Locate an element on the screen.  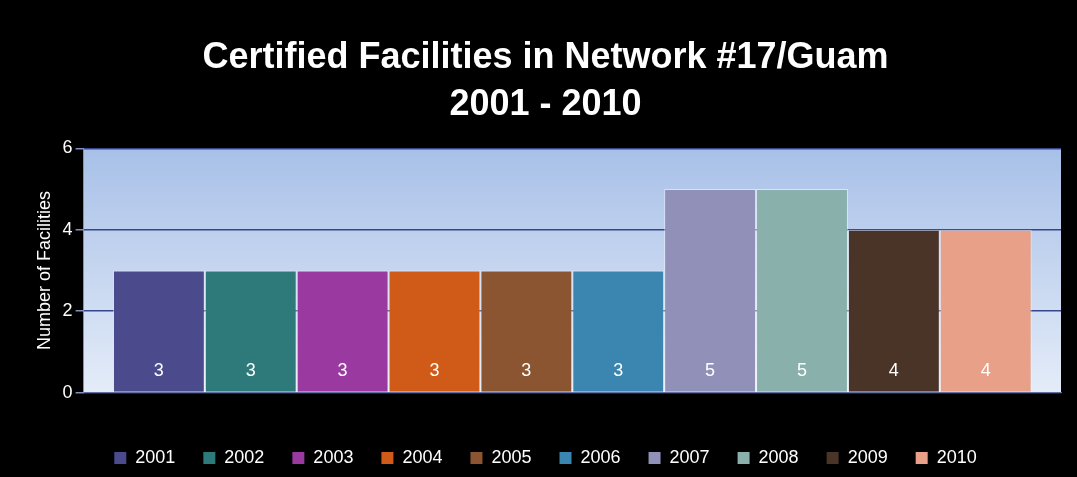
chart-title: Certified Facilities in Network #17/Guam is located at coordinates (545, 55).